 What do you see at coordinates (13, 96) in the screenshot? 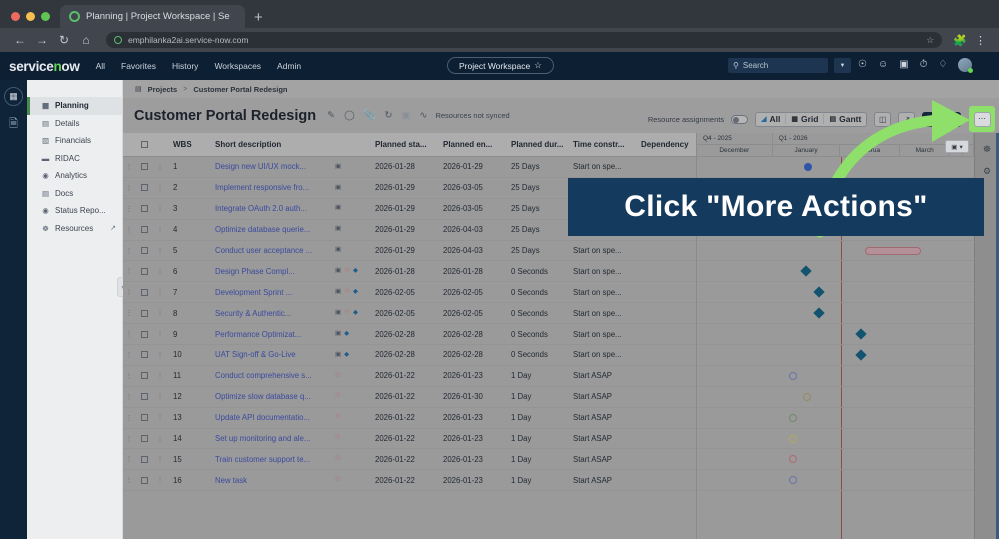
I see `app-grid-icon: ▦` at bounding box center [13, 96].